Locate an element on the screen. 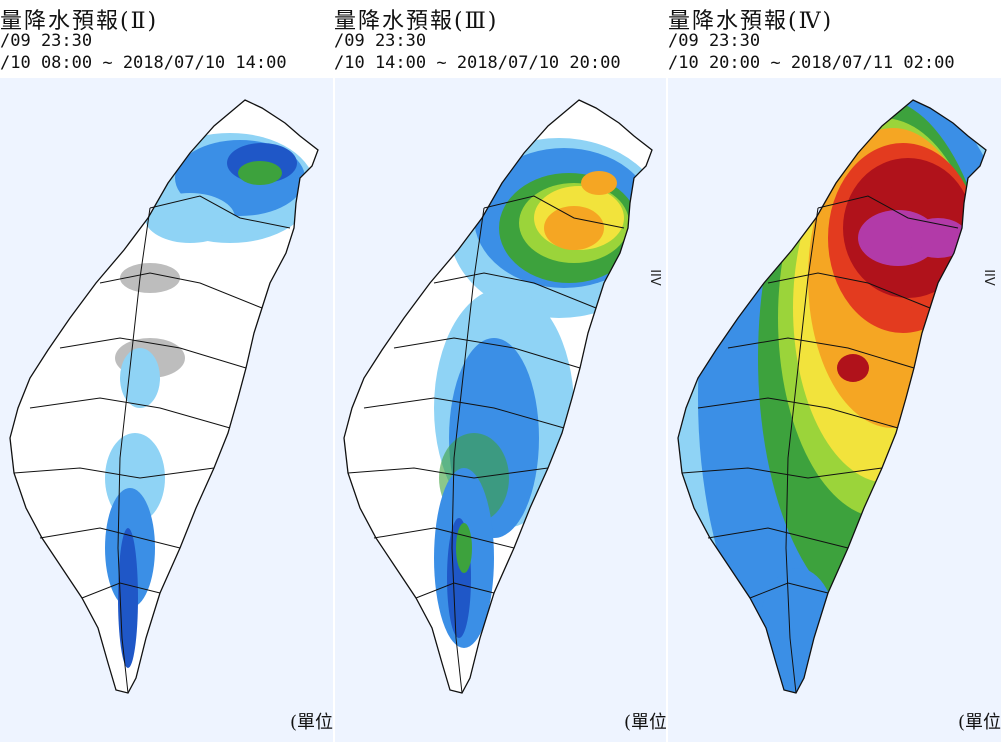 Image resolution: width=1002 pixels, height=752 pixels. panel-title: 量降水預報(Ⅲ) is located at coordinates (416, 21).